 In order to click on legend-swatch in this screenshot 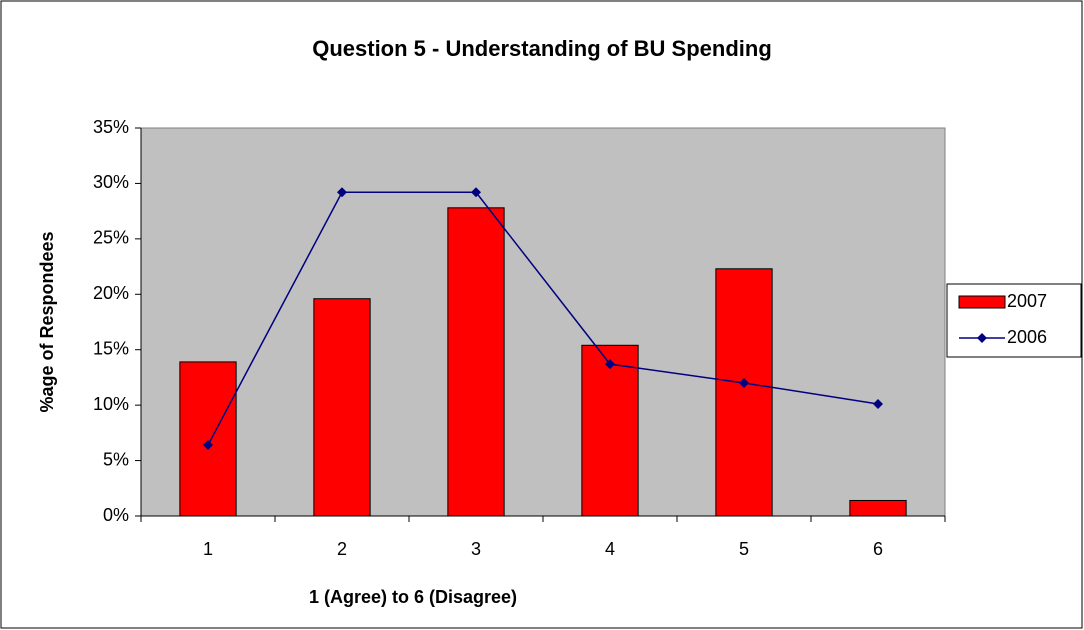, I will do `click(982, 302)`.